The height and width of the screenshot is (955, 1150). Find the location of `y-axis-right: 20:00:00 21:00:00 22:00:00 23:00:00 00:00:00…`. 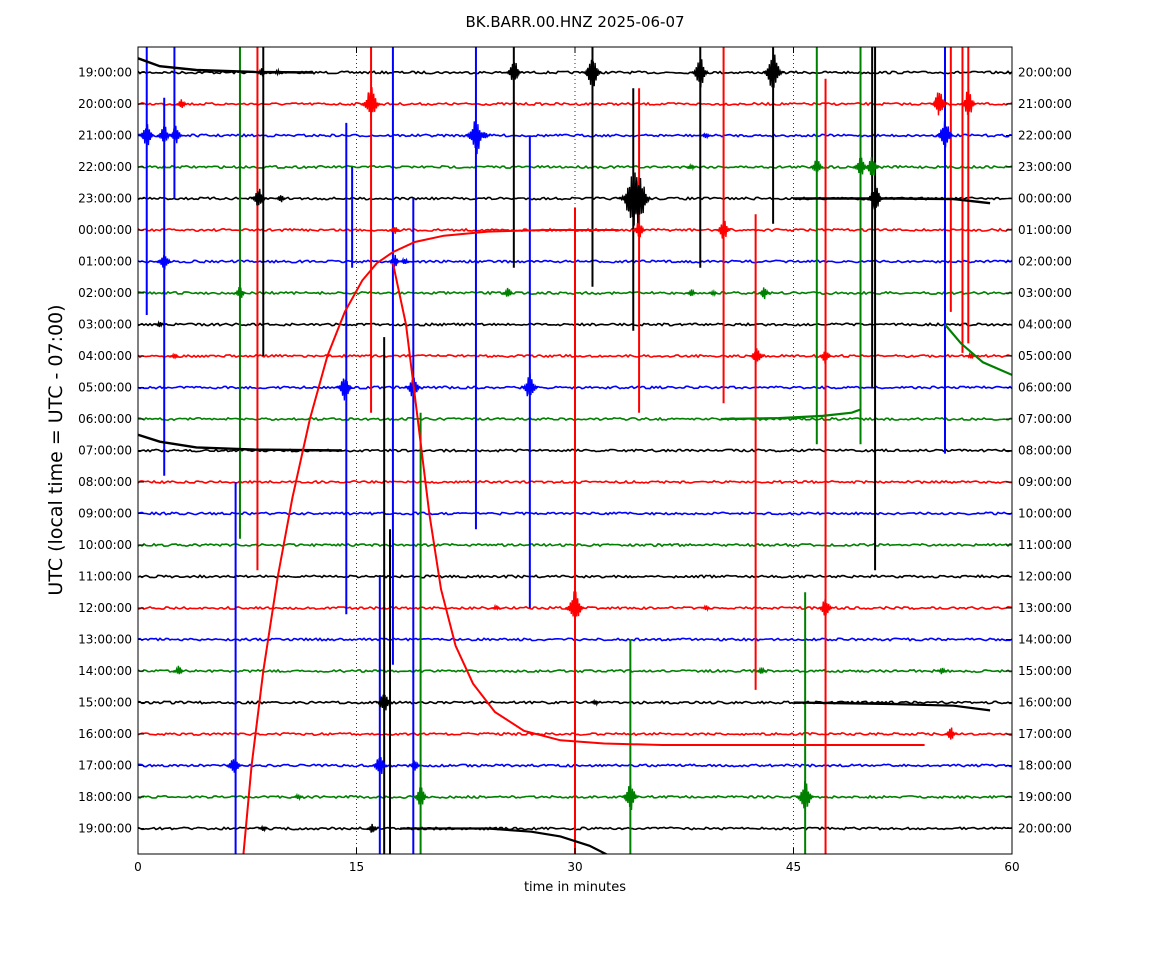

y-axis-right: 20:00:00 21:00:00 22:00:00 23:00:00 00:00:00… is located at coordinates (1039, 451).